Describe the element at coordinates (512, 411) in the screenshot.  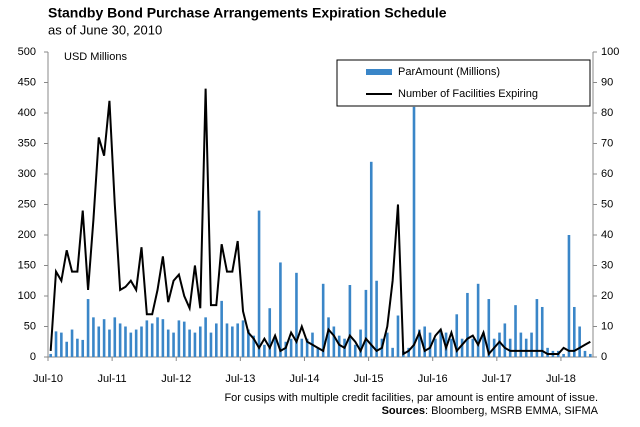
I see `sources-text: : Bloomberg, MSRB EMMA, SIFMA` at that location.